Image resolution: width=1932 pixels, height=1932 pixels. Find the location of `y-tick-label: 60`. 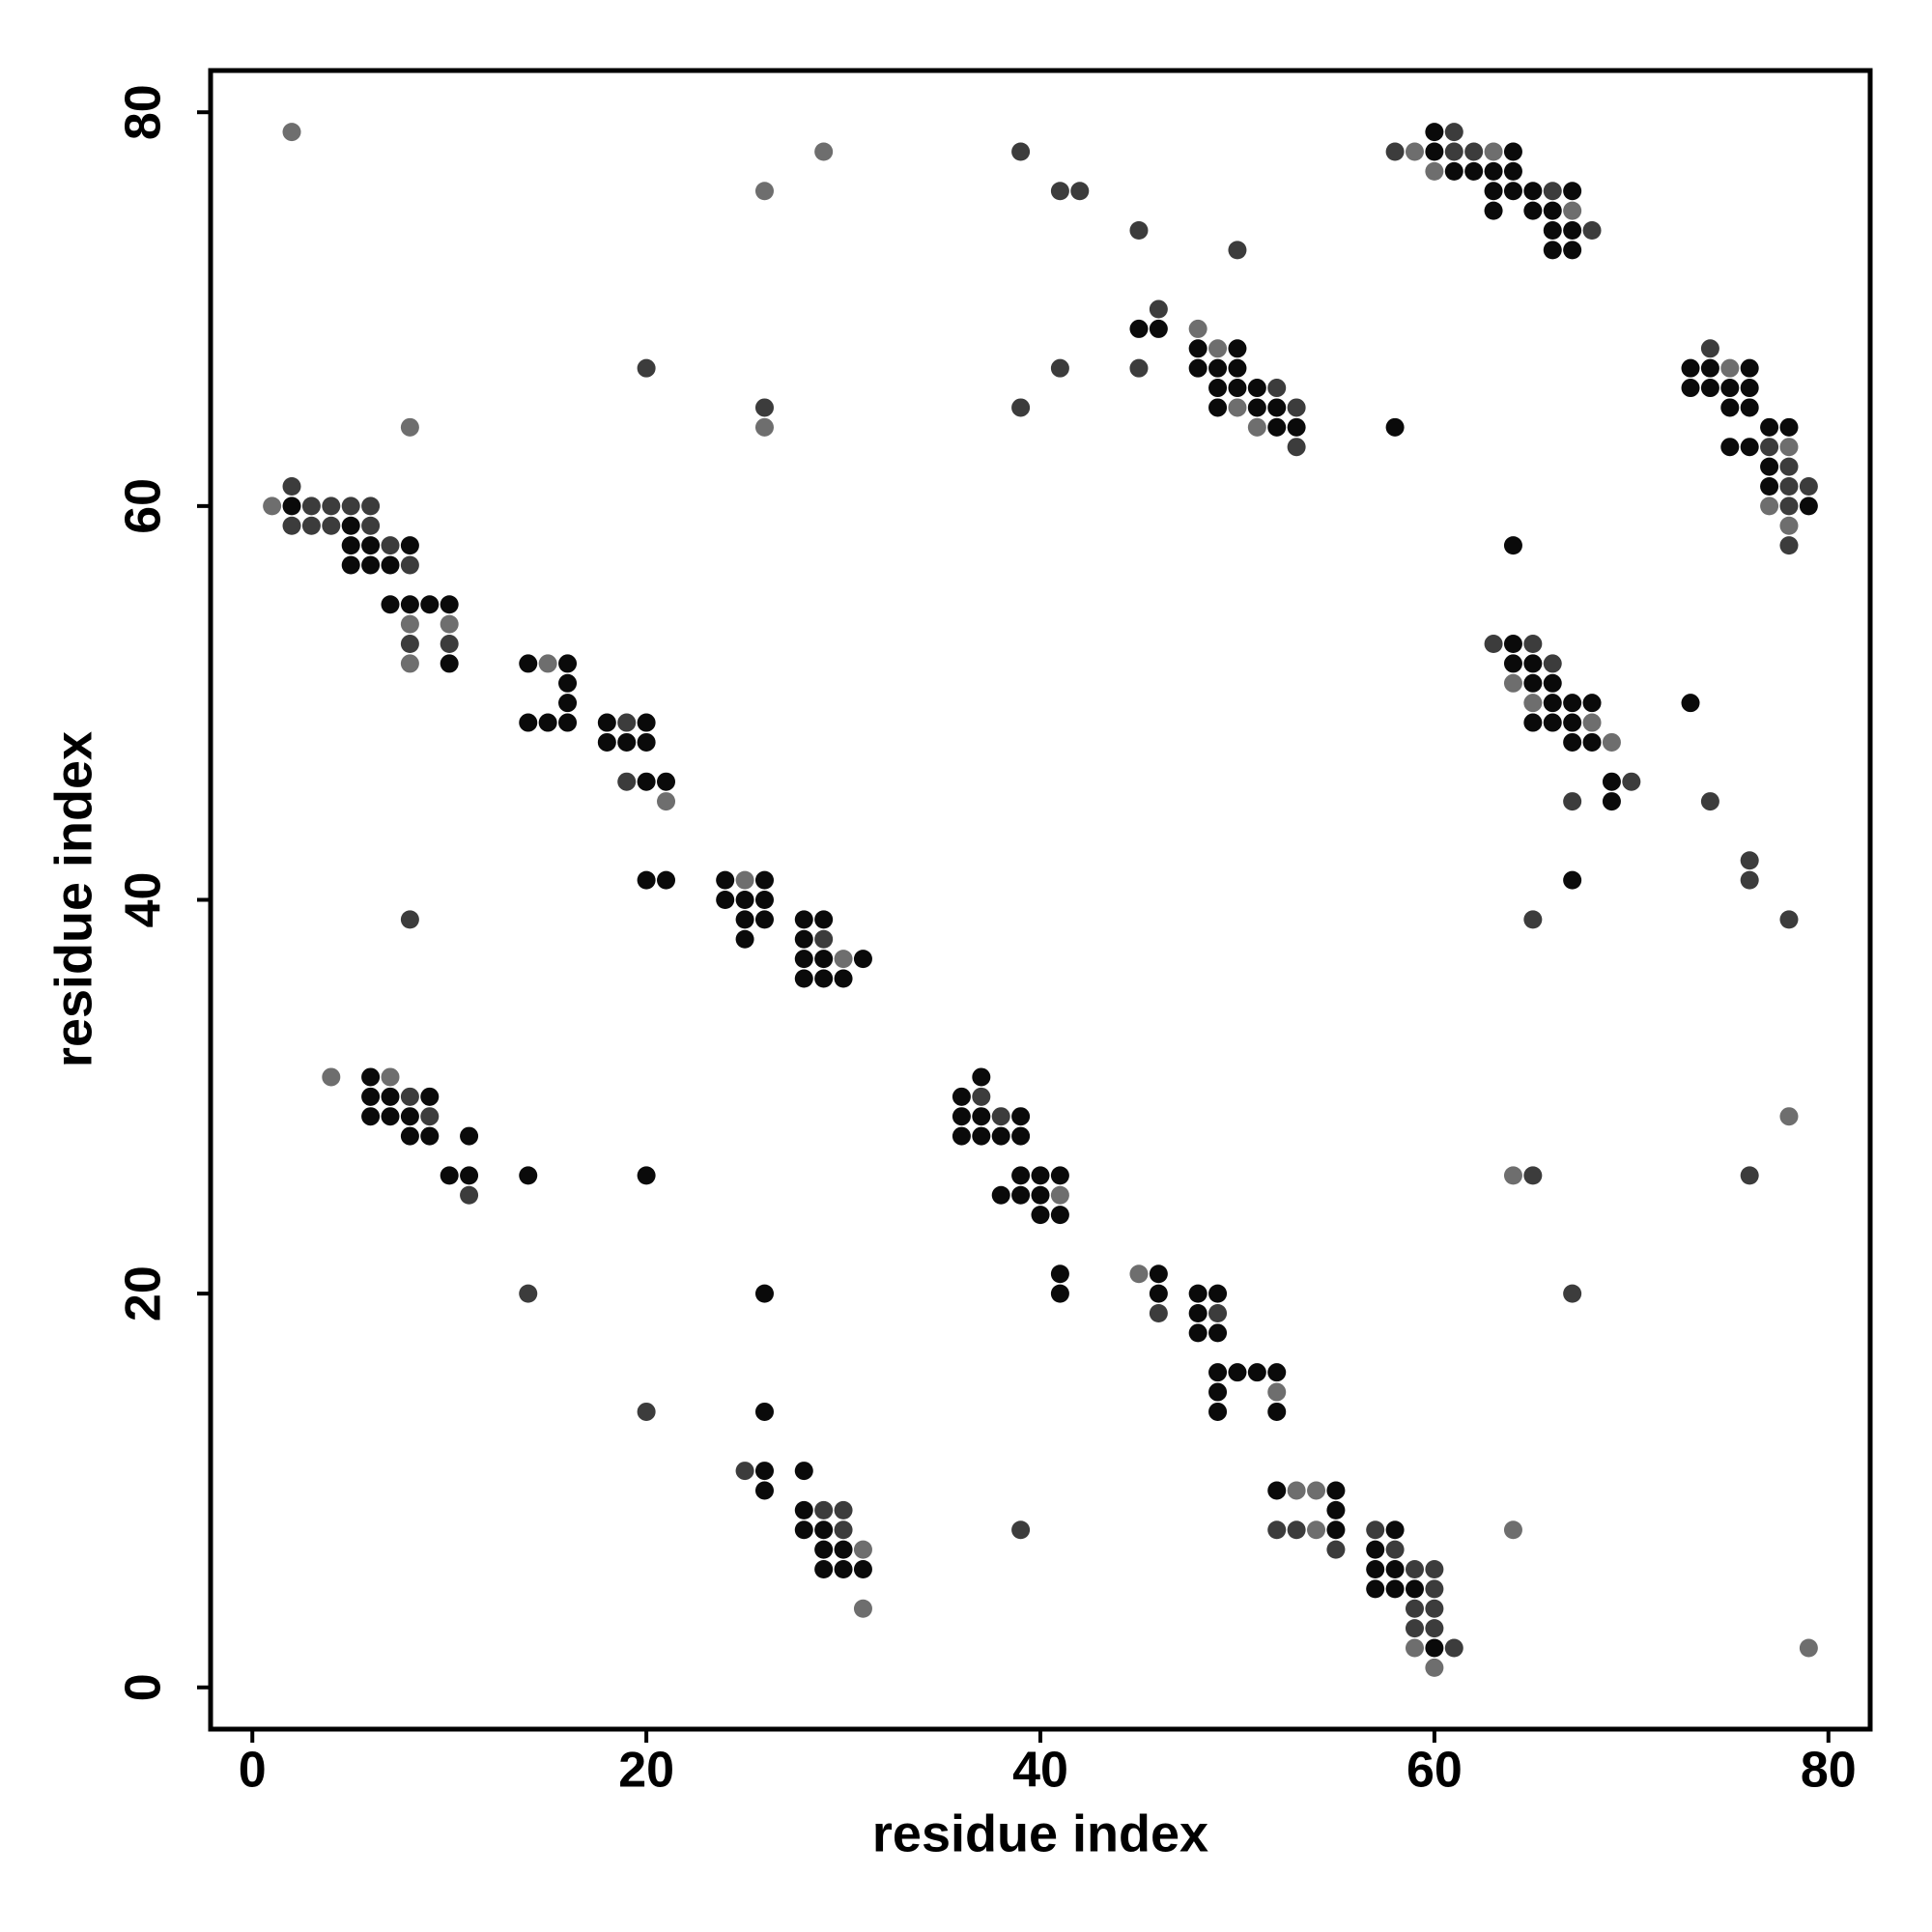

y-tick-label: 60 is located at coordinates (144, 506).